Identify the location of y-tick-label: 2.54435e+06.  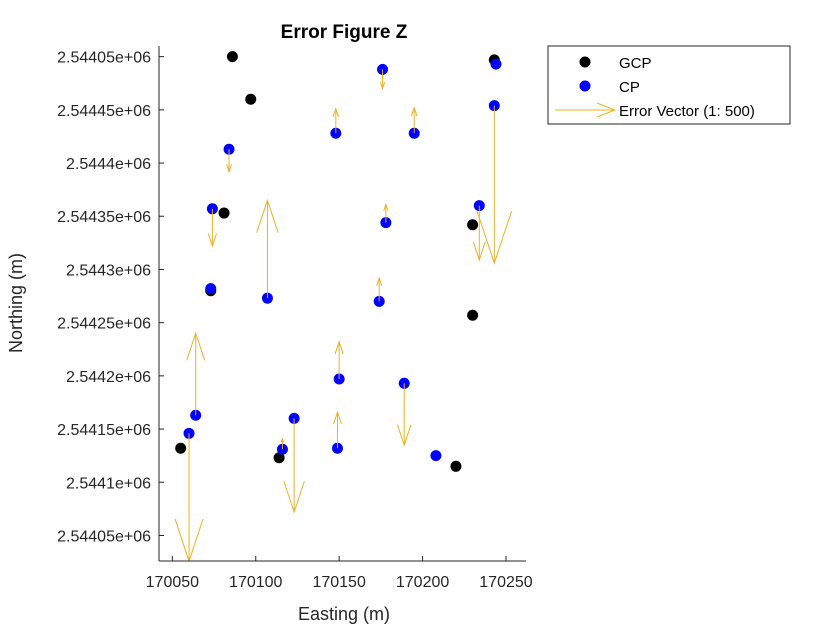
(104, 217).